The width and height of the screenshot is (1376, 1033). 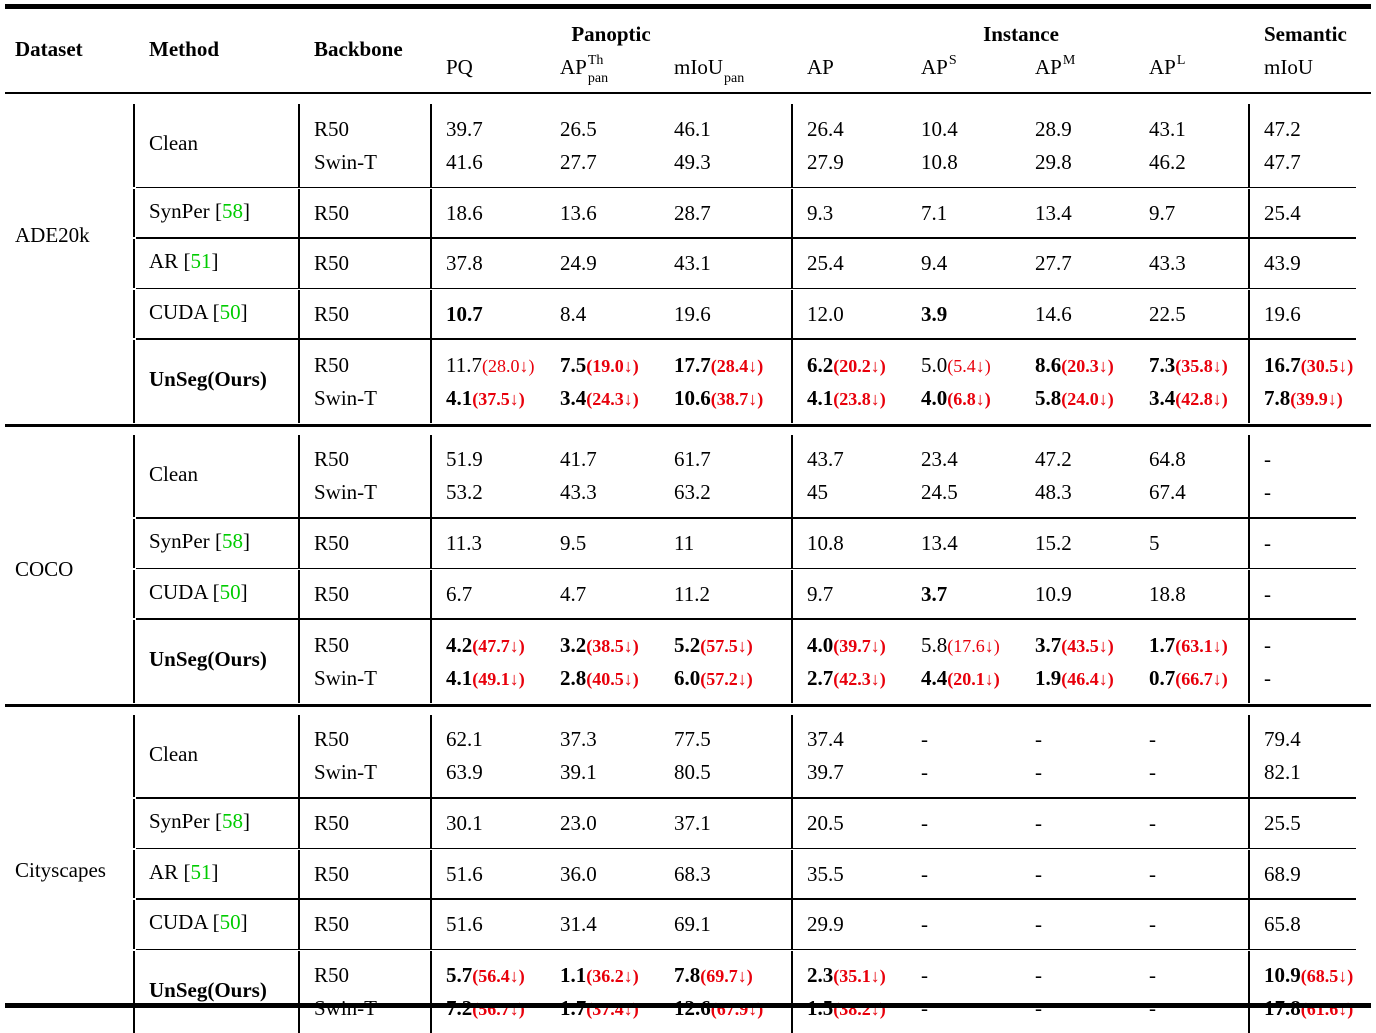 I want to click on header-group-panoptic: Panoptic, so click(x=610, y=34).